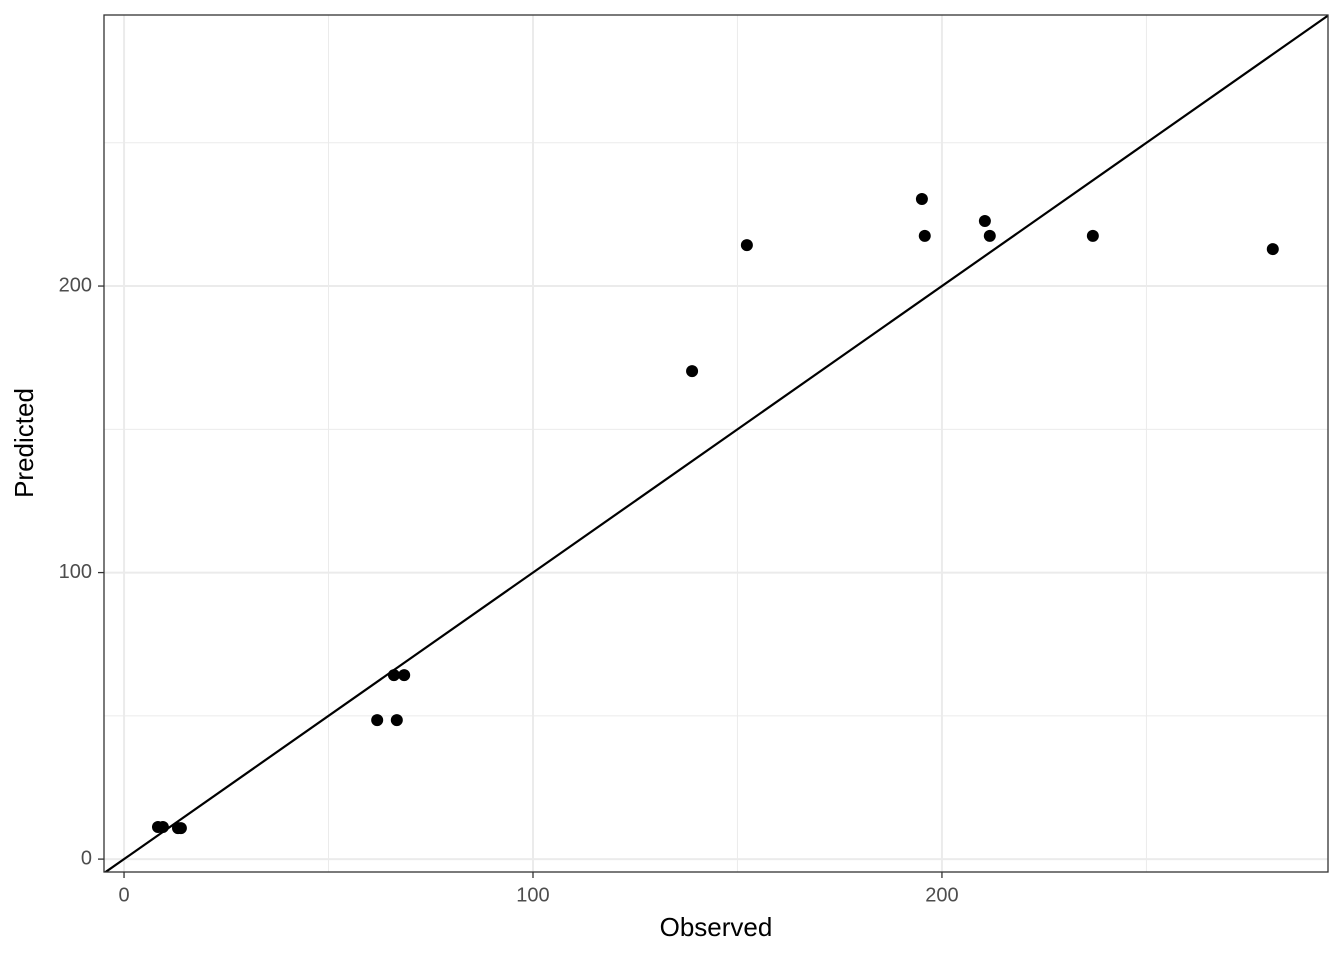  I want to click on x-tick-label: 100, so click(532, 895).